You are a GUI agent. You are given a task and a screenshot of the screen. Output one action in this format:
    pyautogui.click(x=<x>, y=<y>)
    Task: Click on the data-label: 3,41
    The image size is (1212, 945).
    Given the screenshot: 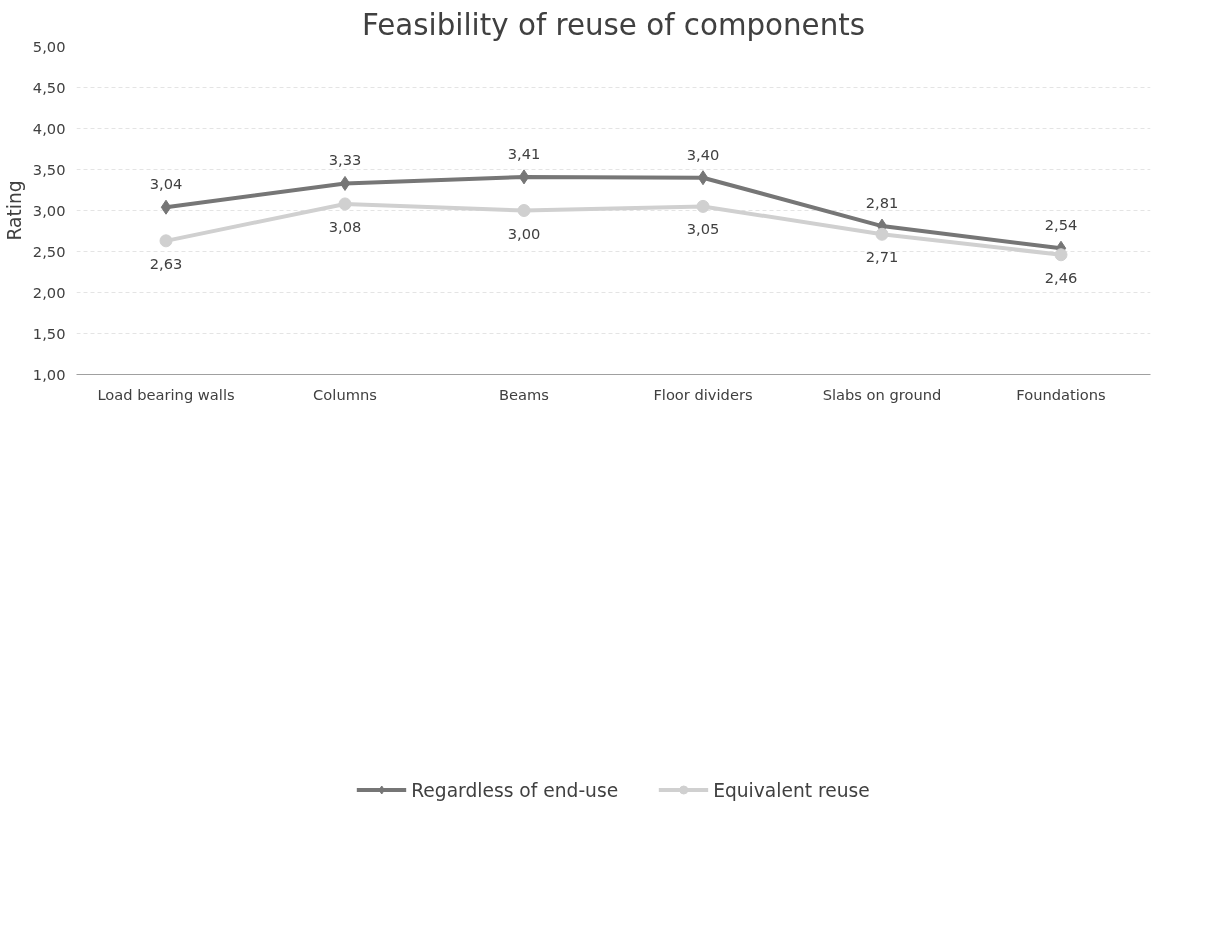 What is the action you would take?
    pyautogui.click(x=524, y=153)
    